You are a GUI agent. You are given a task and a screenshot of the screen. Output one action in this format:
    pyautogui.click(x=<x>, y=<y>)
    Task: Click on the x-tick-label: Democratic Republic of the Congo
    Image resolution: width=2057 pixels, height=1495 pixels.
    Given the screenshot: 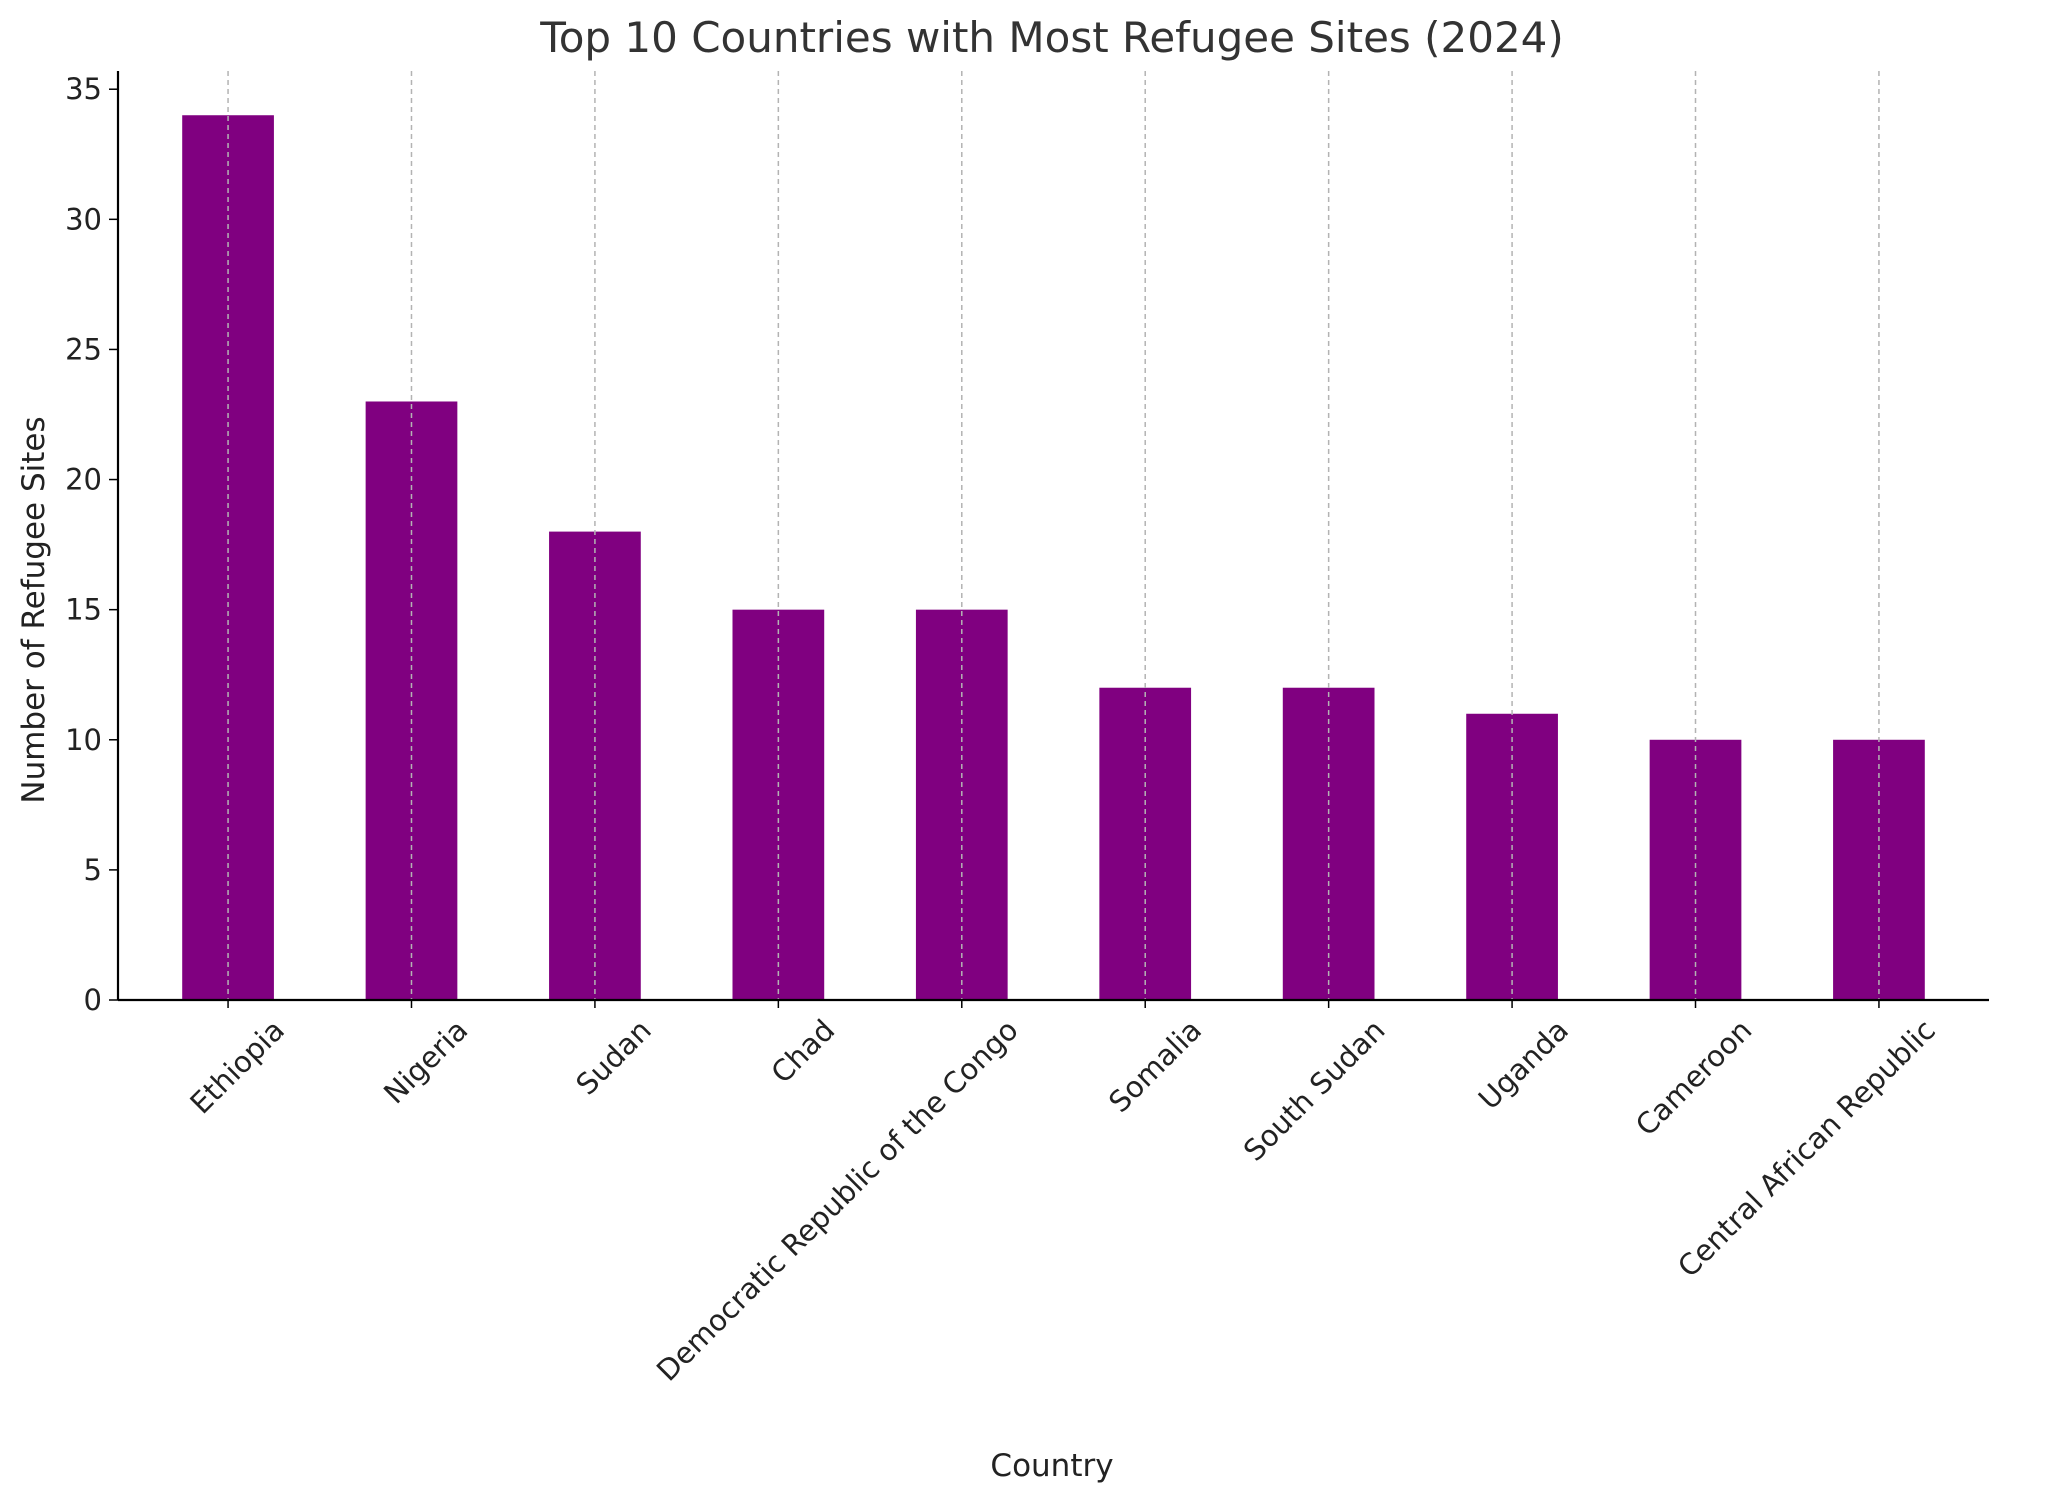 What is the action you would take?
    pyautogui.click(x=837, y=1200)
    